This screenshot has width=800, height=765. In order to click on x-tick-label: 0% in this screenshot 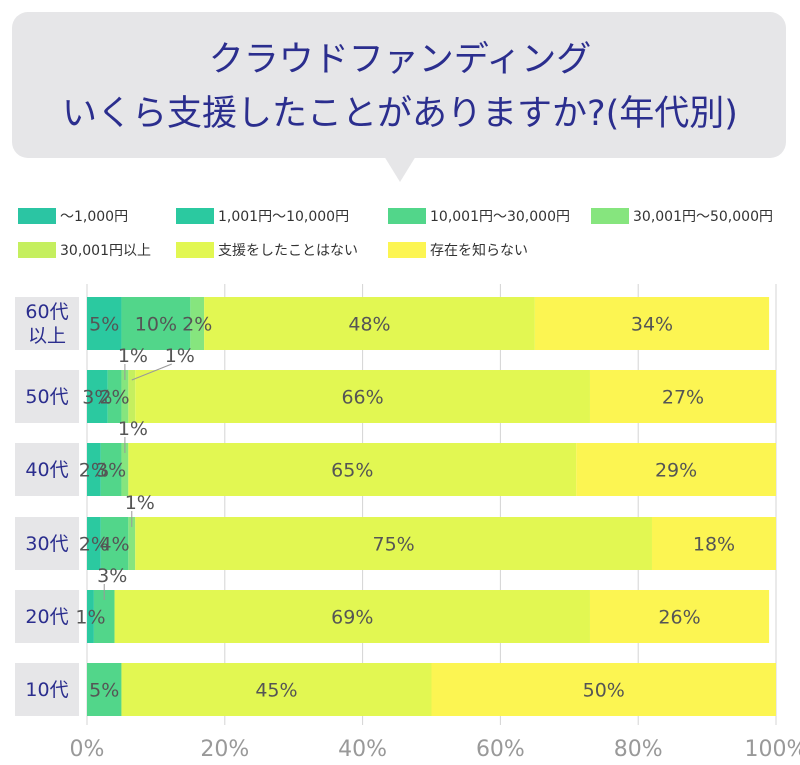, I will do `click(87, 749)`.